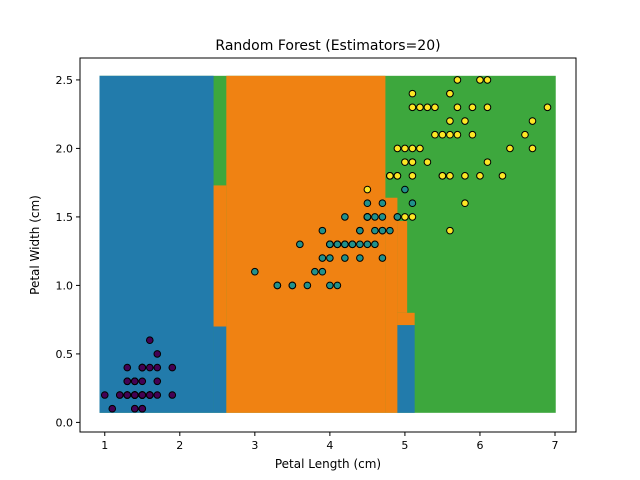 The image size is (640, 480). What do you see at coordinates (65, 217) in the screenshot?
I see `y-tick-label: 1.5` at bounding box center [65, 217].